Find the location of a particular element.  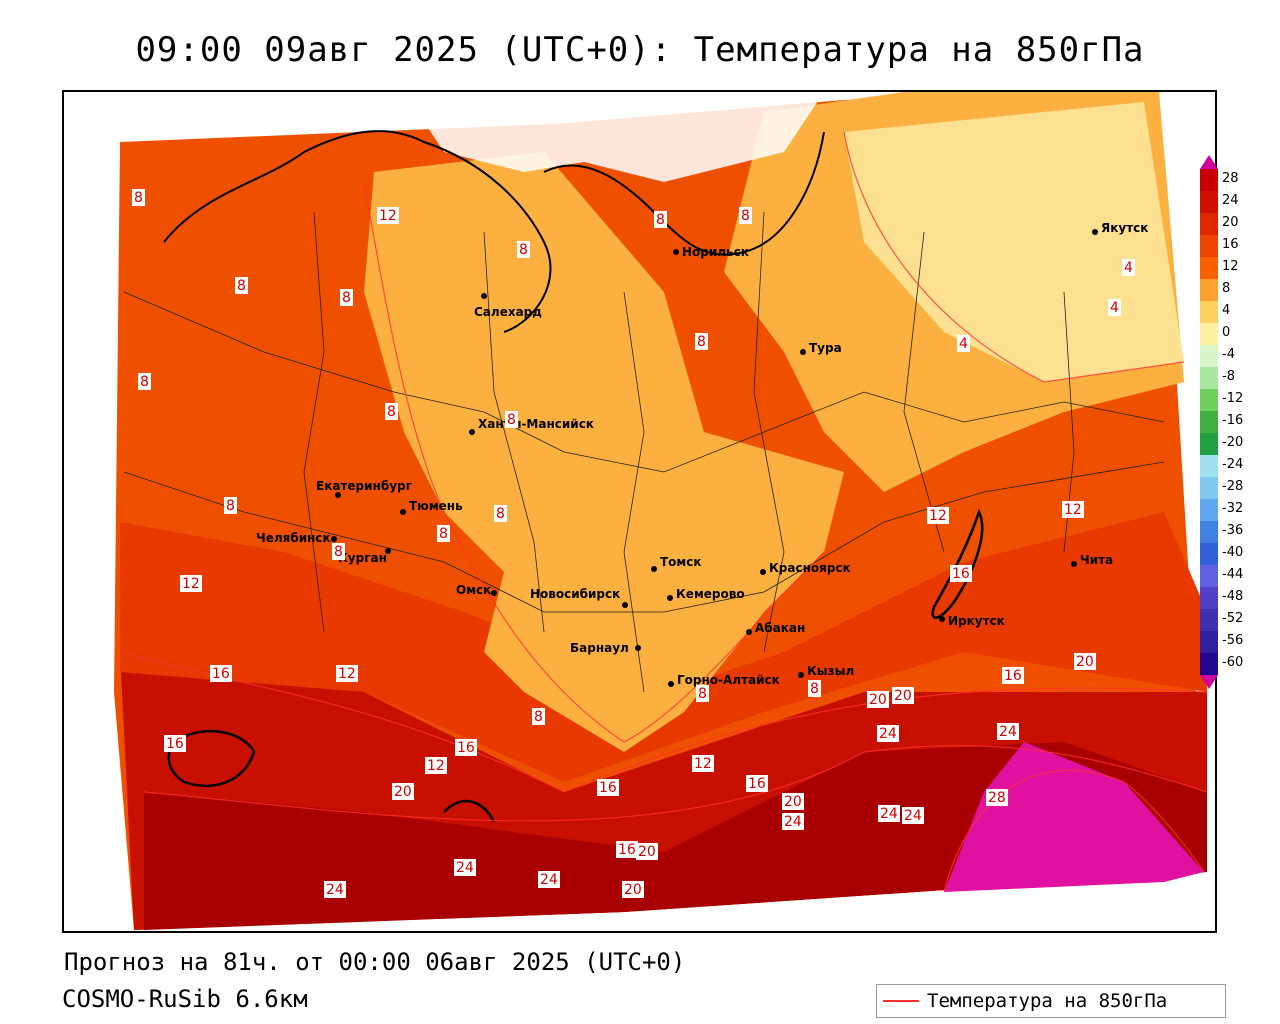

svg-text: Омск is located at coordinates (473, 590).